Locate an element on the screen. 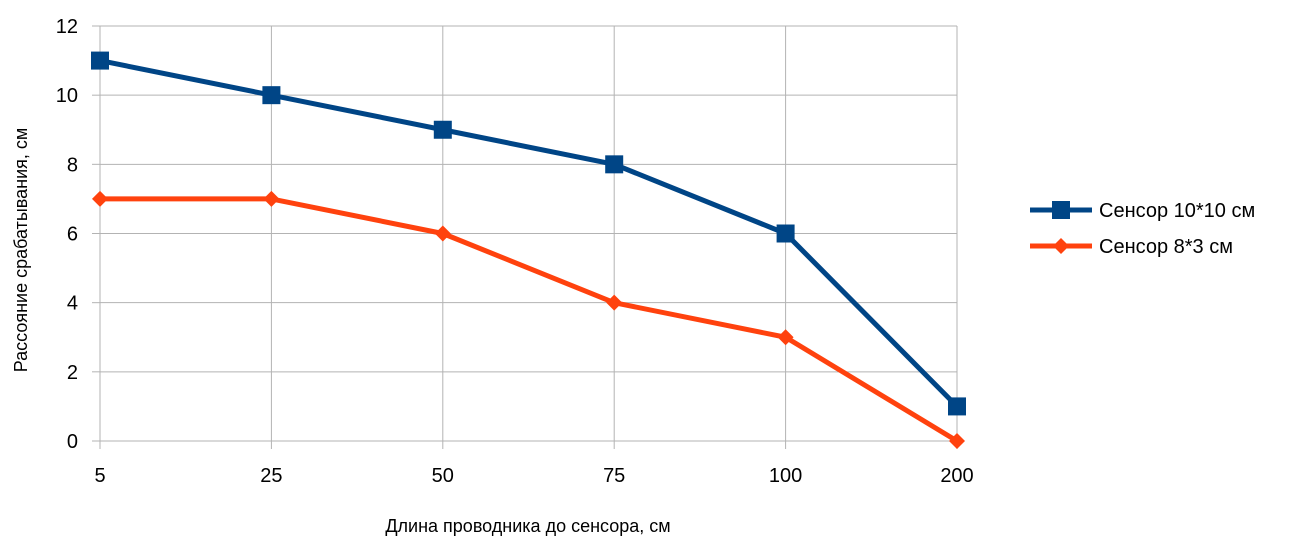 The height and width of the screenshot is (536, 1301). y-tick-label: 4 is located at coordinates (72, 304).